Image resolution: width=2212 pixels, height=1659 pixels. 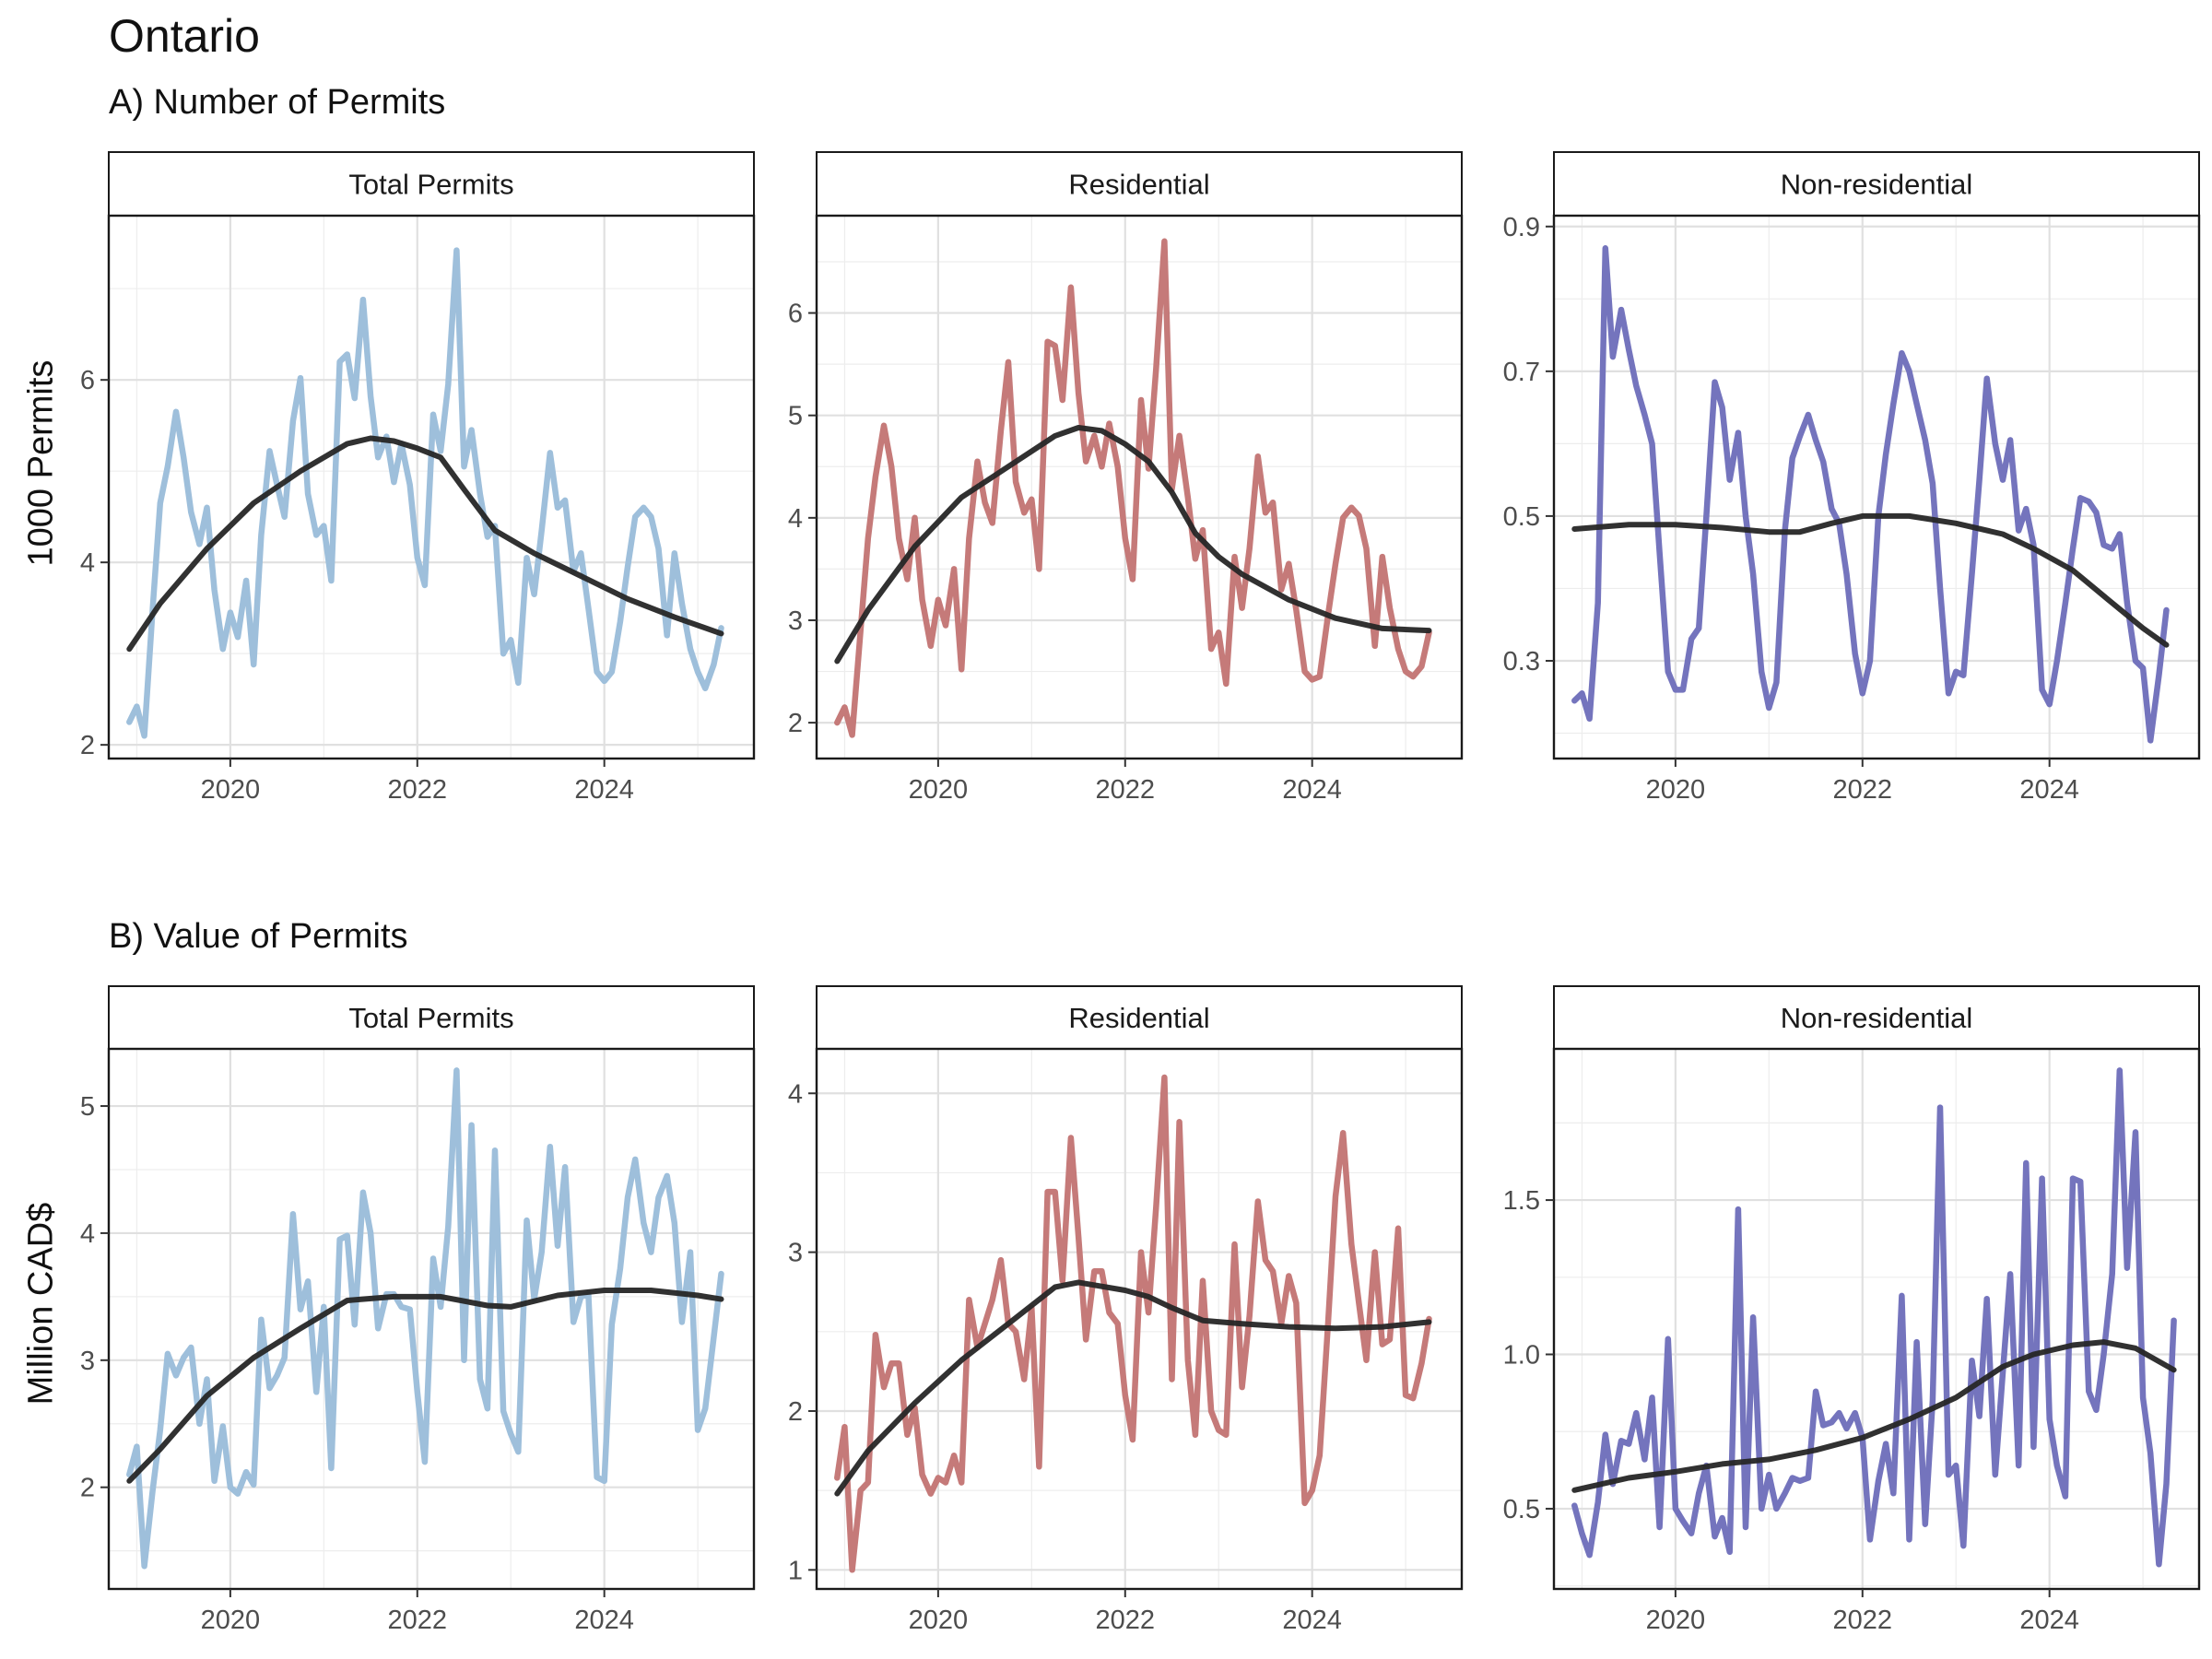 What do you see at coordinates (1133, 545) in the screenshot?
I see `trend-line-a-residential` at bounding box center [1133, 545].